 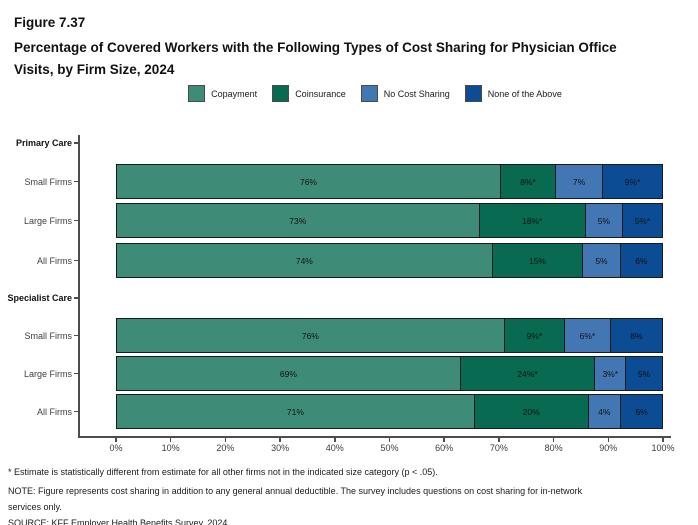 I want to click on bar-segment-copayment: 73%, so click(x=298, y=220).